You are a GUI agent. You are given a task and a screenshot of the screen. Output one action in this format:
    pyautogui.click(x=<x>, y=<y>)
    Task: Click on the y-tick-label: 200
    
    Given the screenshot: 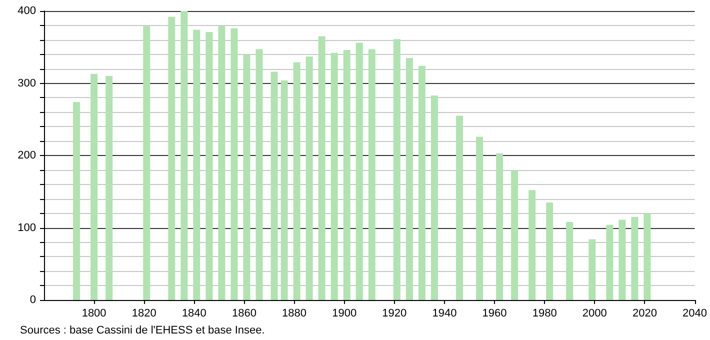 What is the action you would take?
    pyautogui.click(x=27, y=156)
    